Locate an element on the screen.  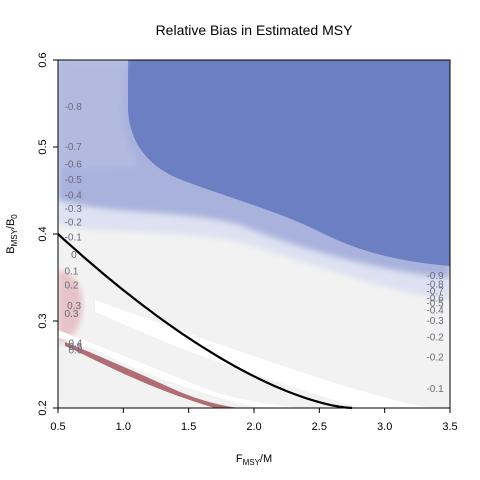
y-tick-label: 0.2 is located at coordinates (43, 407).